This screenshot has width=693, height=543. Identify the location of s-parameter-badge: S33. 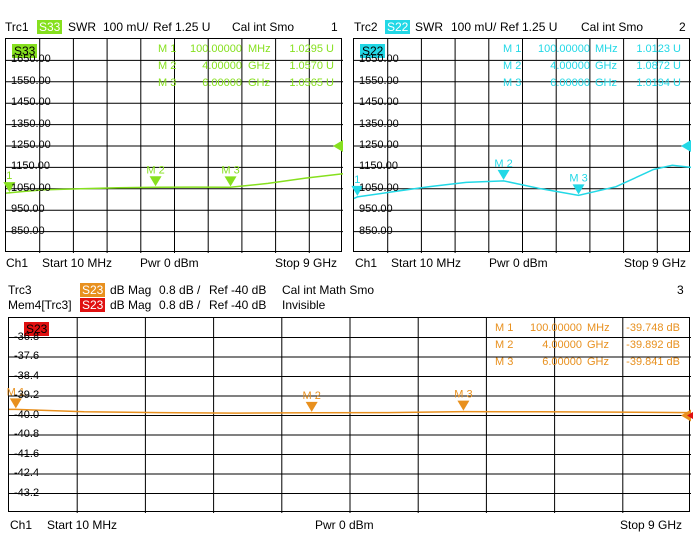
(50, 27).